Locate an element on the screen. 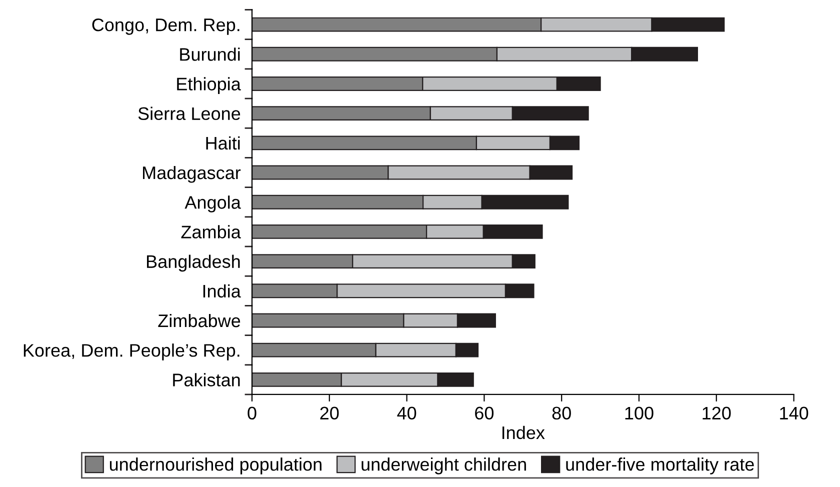 The image size is (840, 487). x-tick-label: 20 is located at coordinates (329, 413).